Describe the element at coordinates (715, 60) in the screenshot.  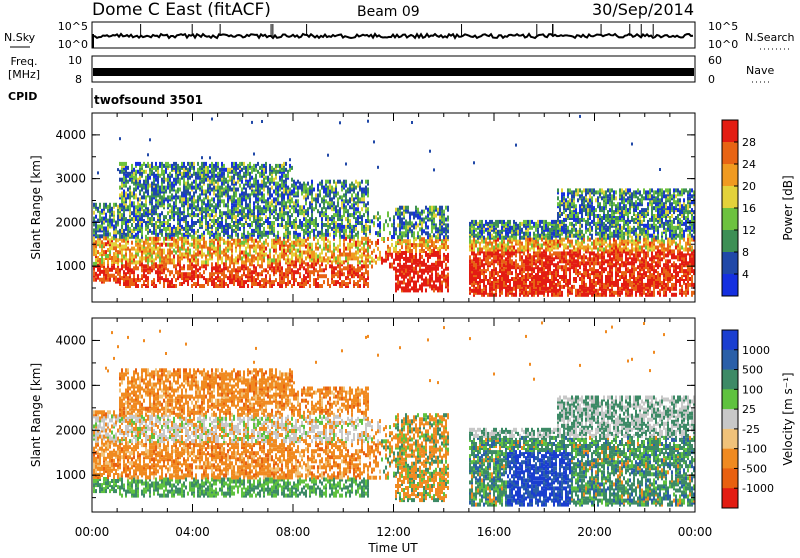
I see `nave-tick-top: 60` at that location.